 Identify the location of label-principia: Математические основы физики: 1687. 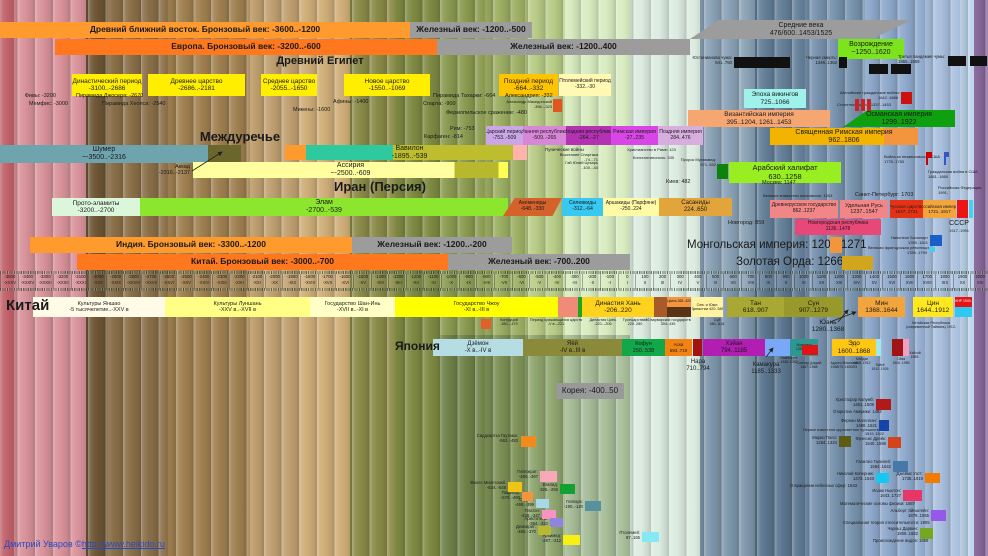
(877, 504).